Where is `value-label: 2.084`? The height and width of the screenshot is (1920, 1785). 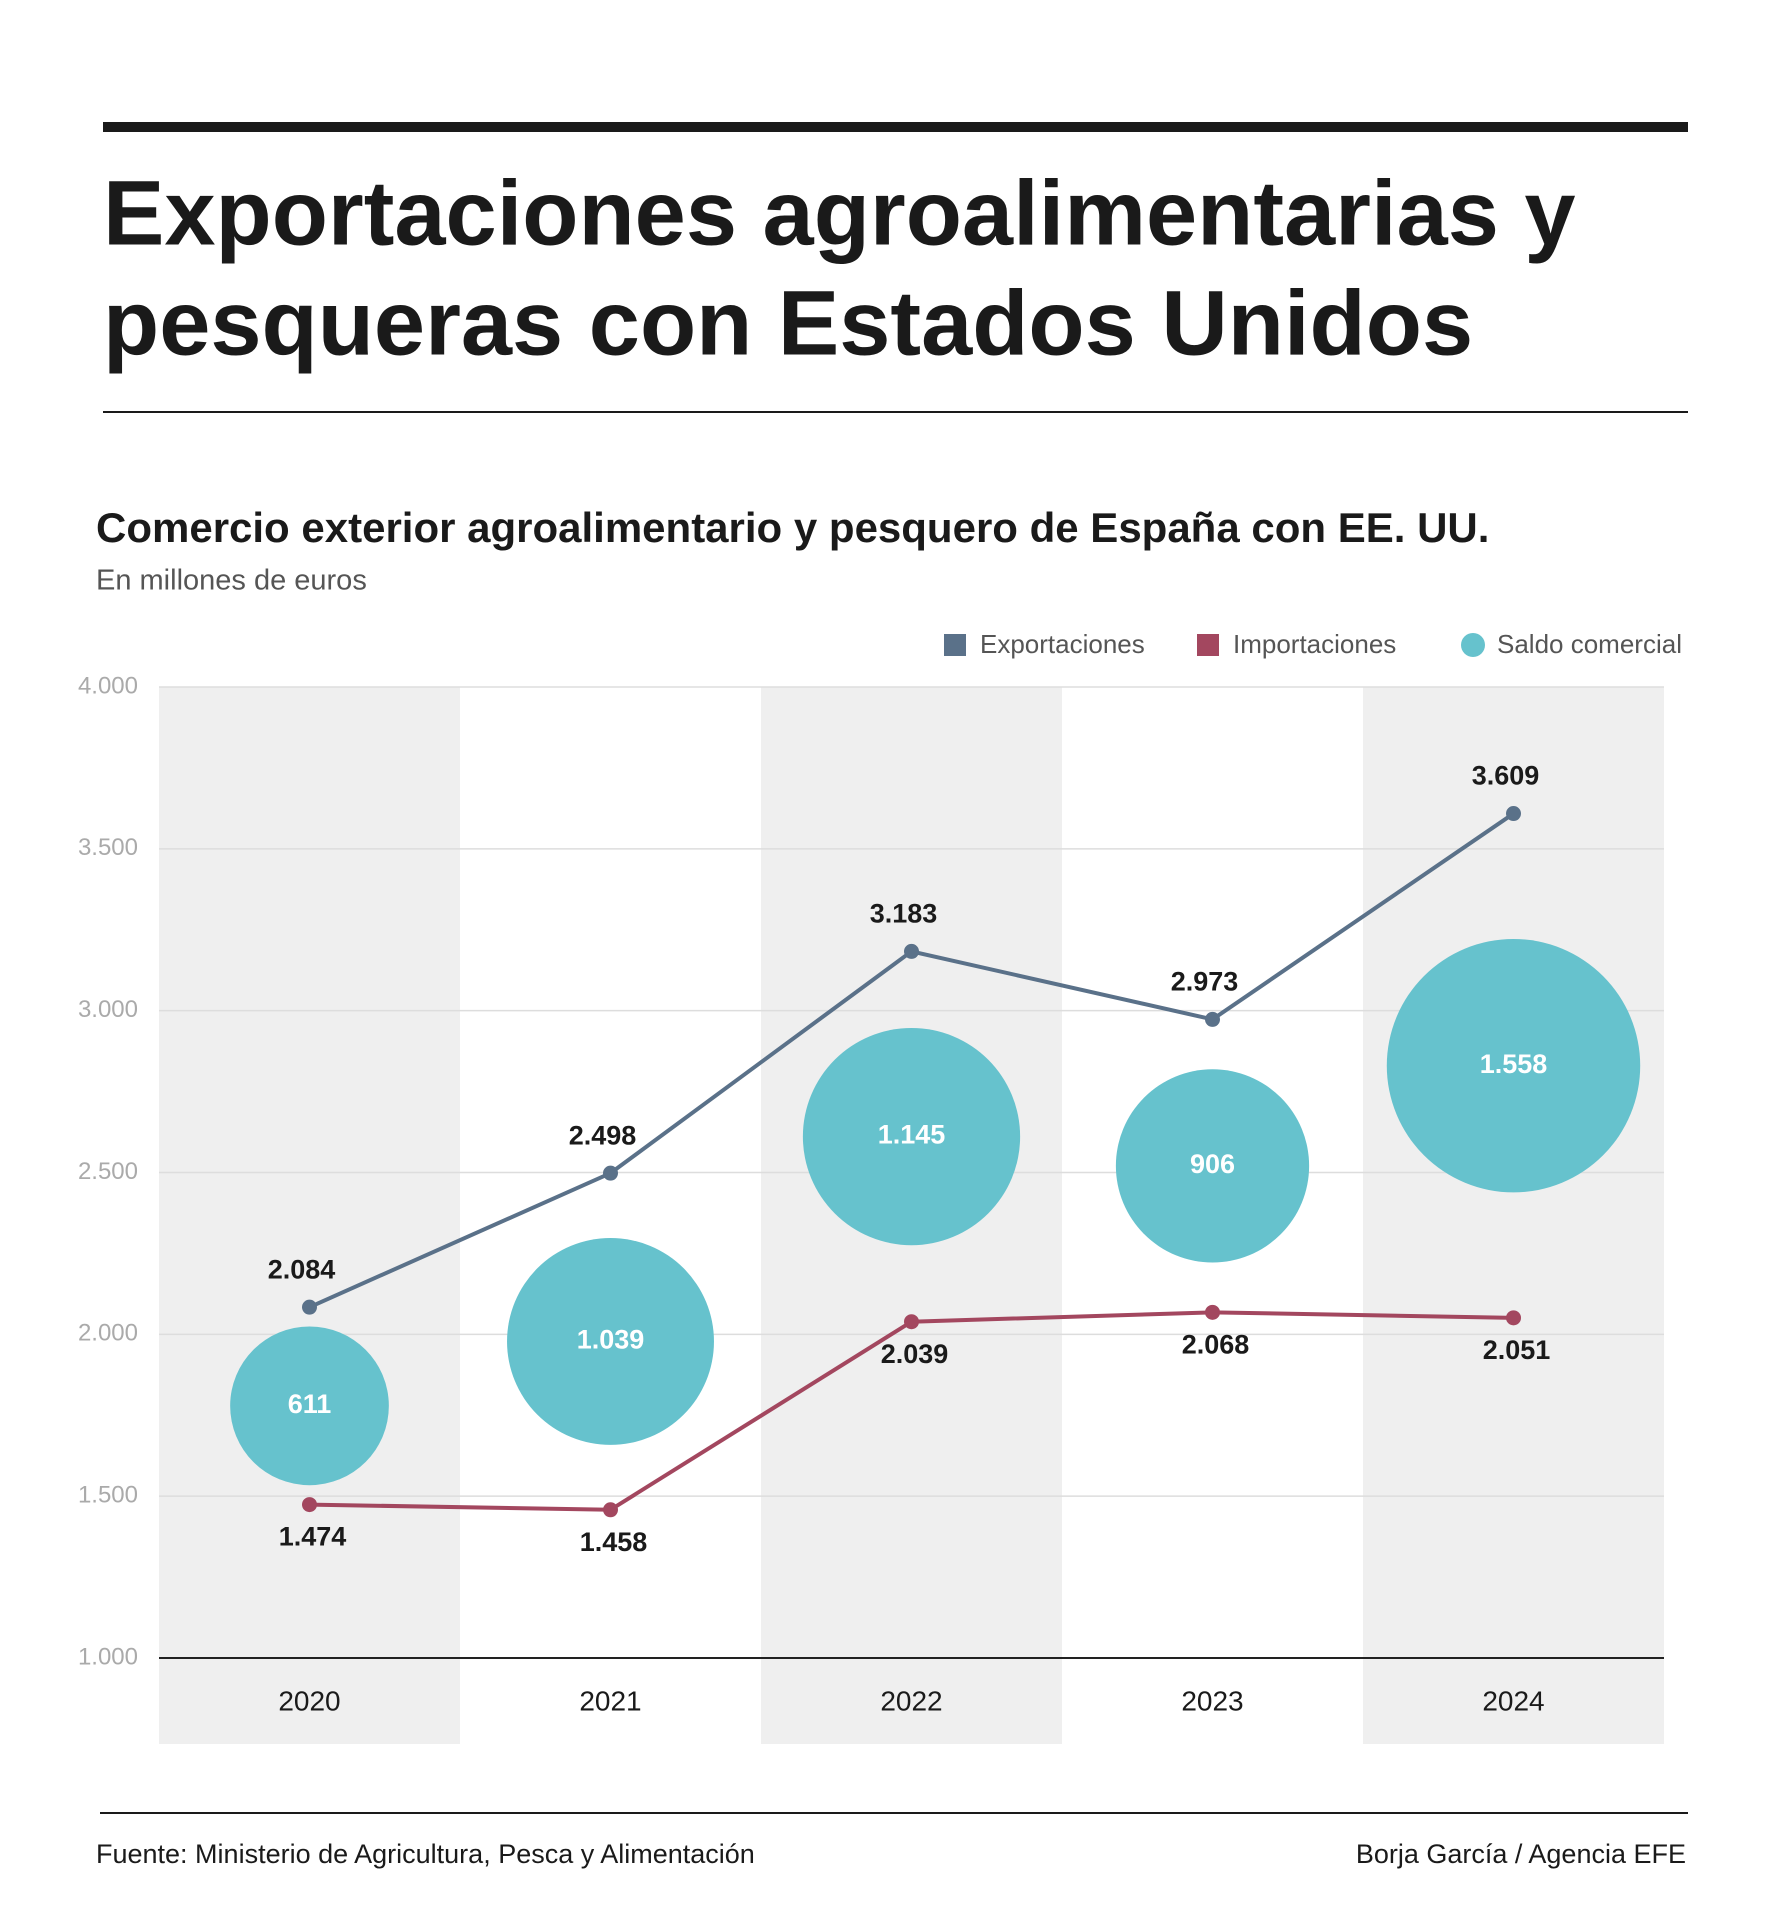 value-label: 2.084 is located at coordinates (302, 1269).